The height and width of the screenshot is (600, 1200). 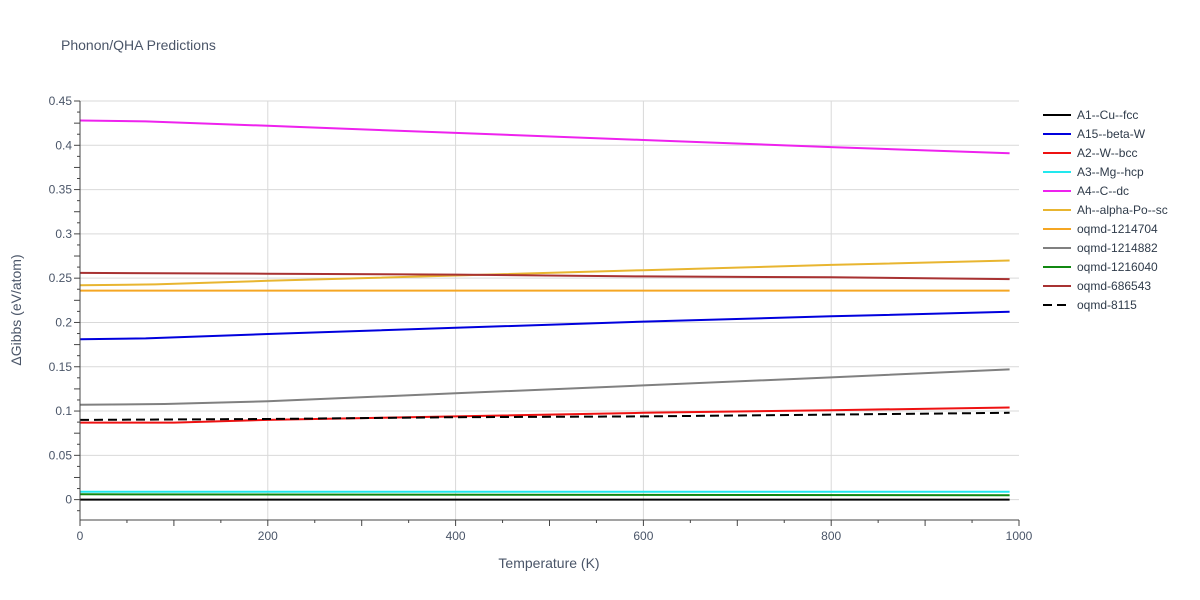 What do you see at coordinates (831, 536) in the screenshot?
I see `x-tick-label: 800` at bounding box center [831, 536].